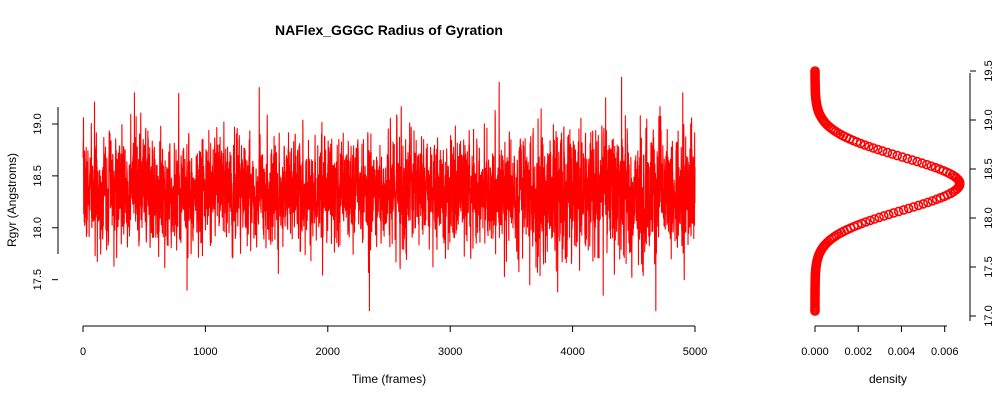  Describe the element at coordinates (989, 168) in the screenshot. I see `density-y-tick-label: 18.5` at that location.